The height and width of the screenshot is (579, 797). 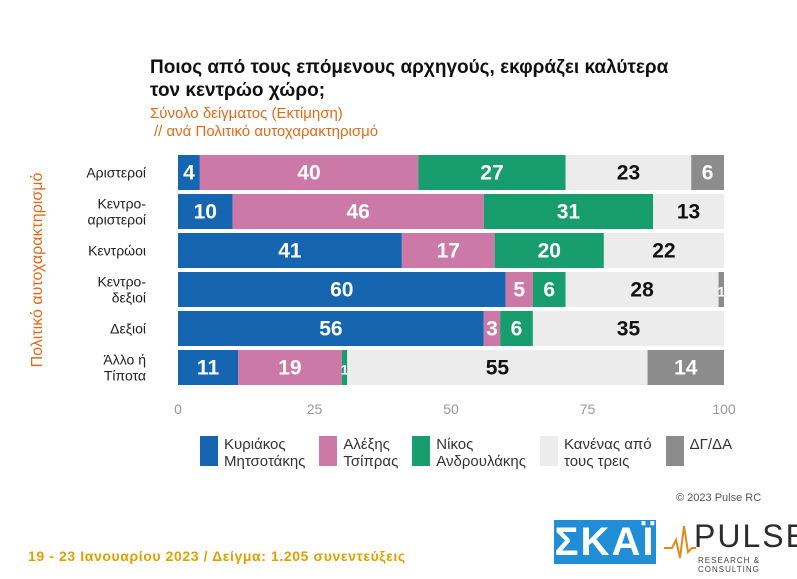 I want to click on data-label: 11, so click(x=208, y=368).